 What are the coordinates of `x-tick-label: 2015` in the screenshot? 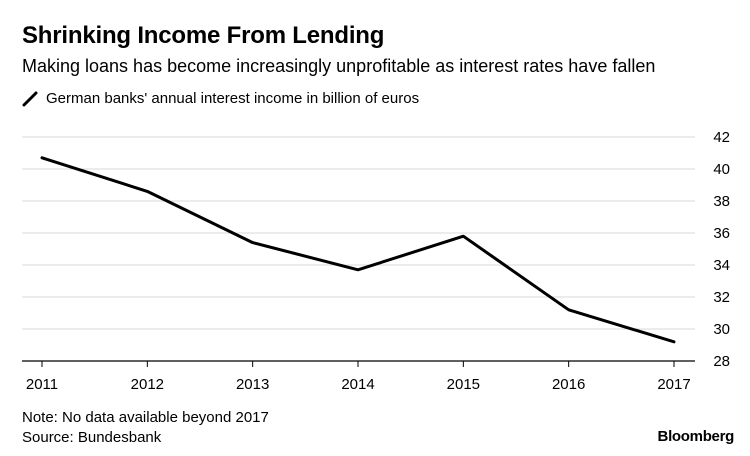 It's located at (463, 384).